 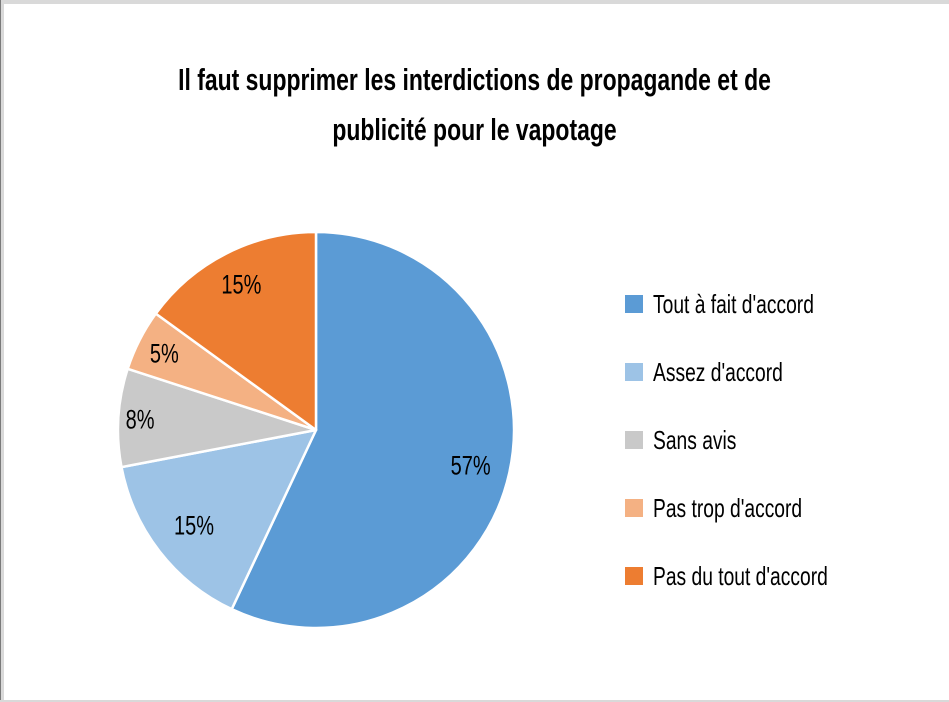 What do you see at coordinates (718, 371) in the screenshot?
I see `legend-label: Assez d'accord` at bounding box center [718, 371].